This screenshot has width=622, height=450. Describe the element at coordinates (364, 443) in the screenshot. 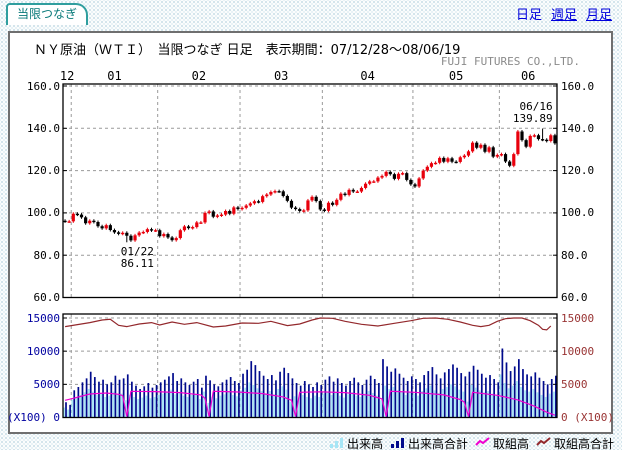

I see `legend-label: 出来高` at that location.